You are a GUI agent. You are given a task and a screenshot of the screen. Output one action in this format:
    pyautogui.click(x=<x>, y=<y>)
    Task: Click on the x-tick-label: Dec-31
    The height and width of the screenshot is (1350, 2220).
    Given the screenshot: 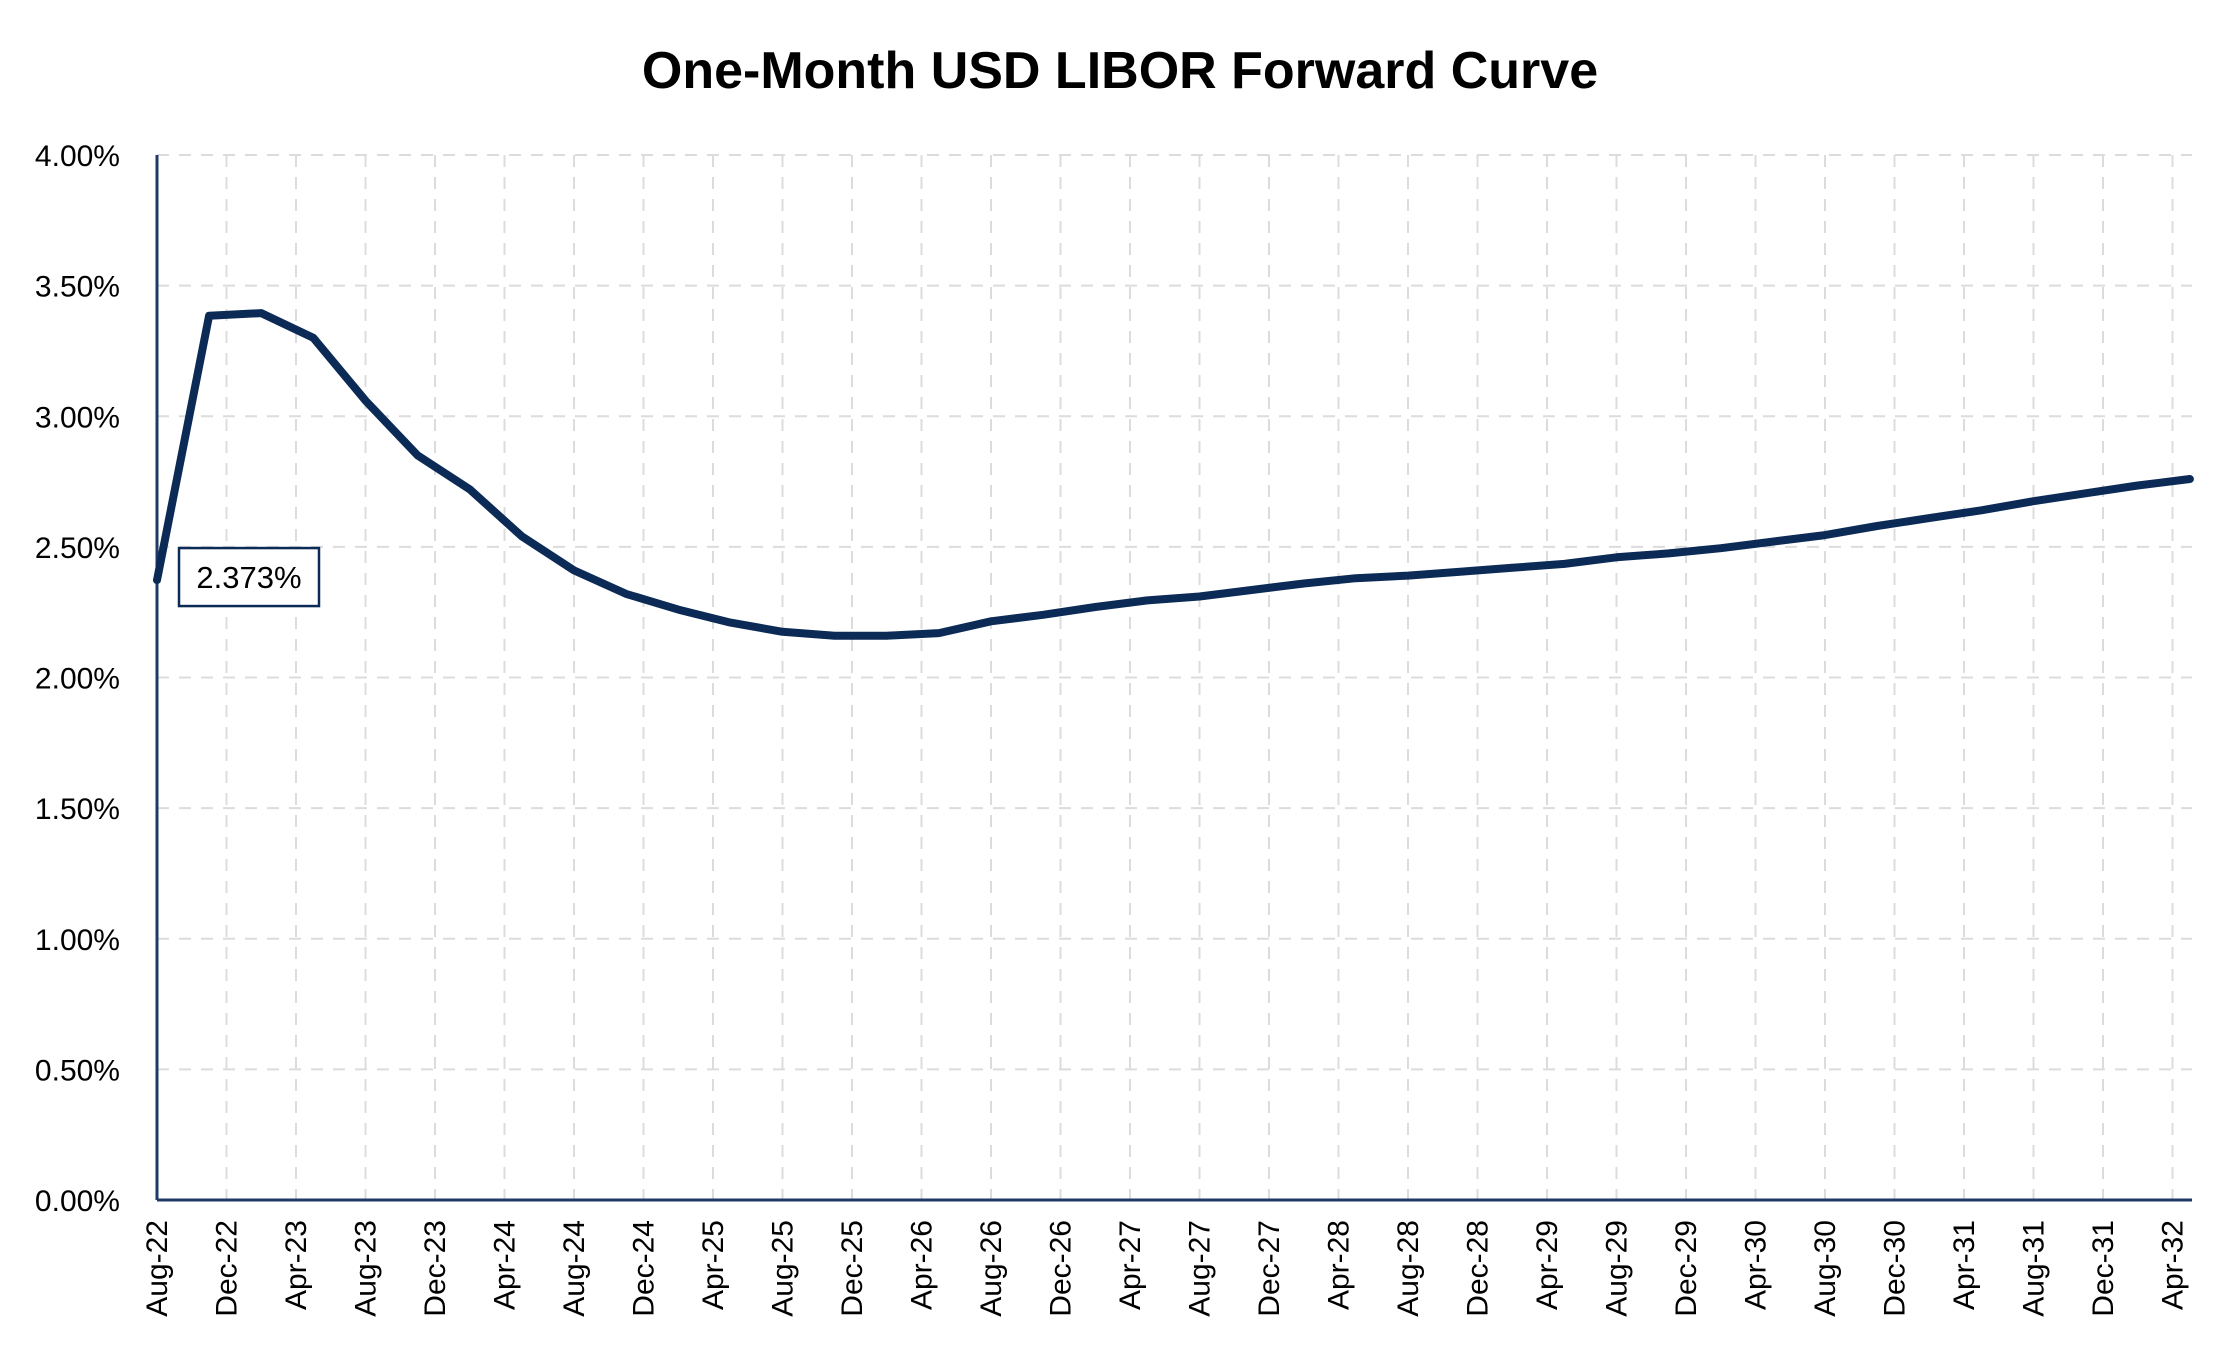 What is the action you would take?
    pyautogui.click(x=2103, y=1268)
    